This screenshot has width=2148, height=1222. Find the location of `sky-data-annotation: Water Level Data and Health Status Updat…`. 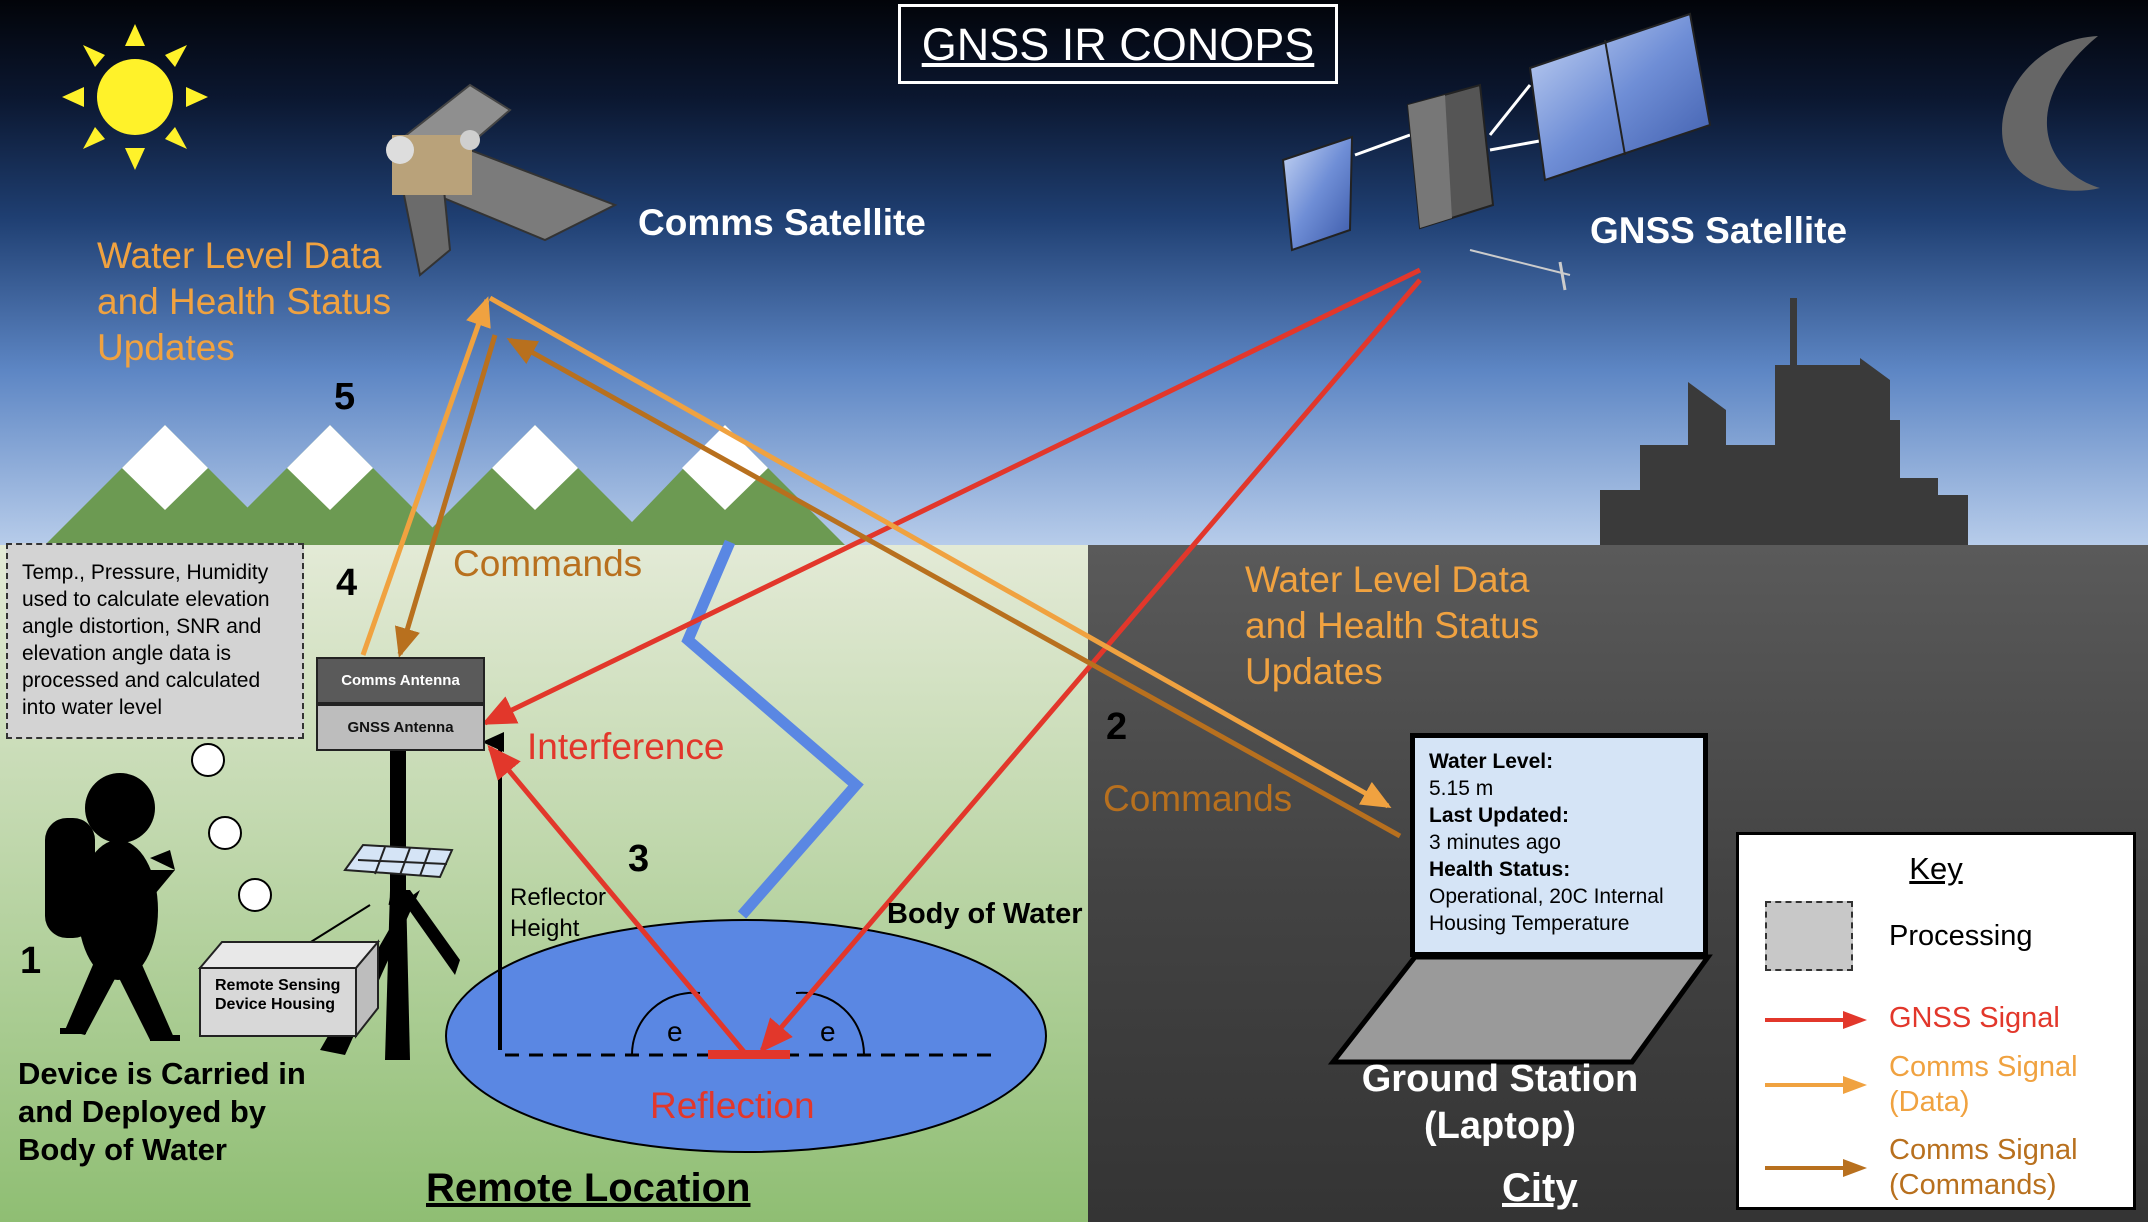

sky-data-annotation: Water Level Data and Health Status Updat… is located at coordinates (244, 301).